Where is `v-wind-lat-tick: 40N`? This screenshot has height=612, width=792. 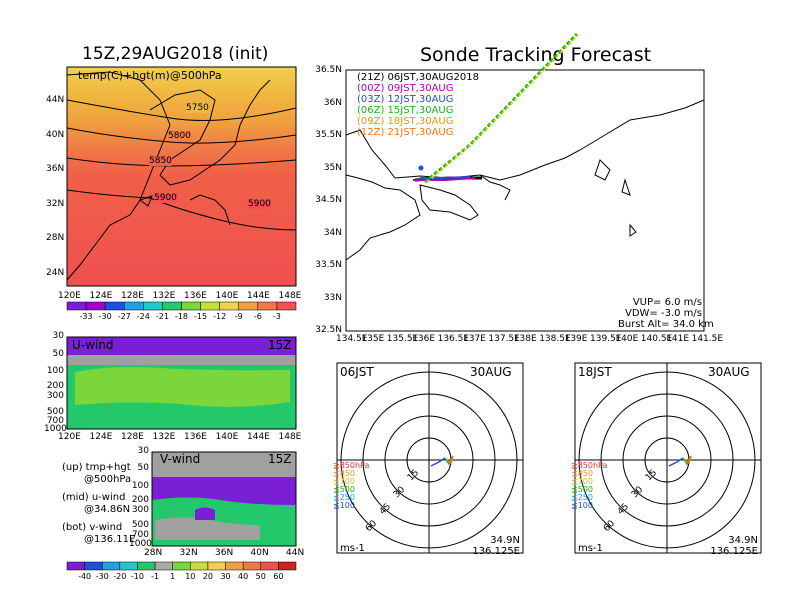
v-wind-lat-tick: 40N is located at coordinates (259, 553).